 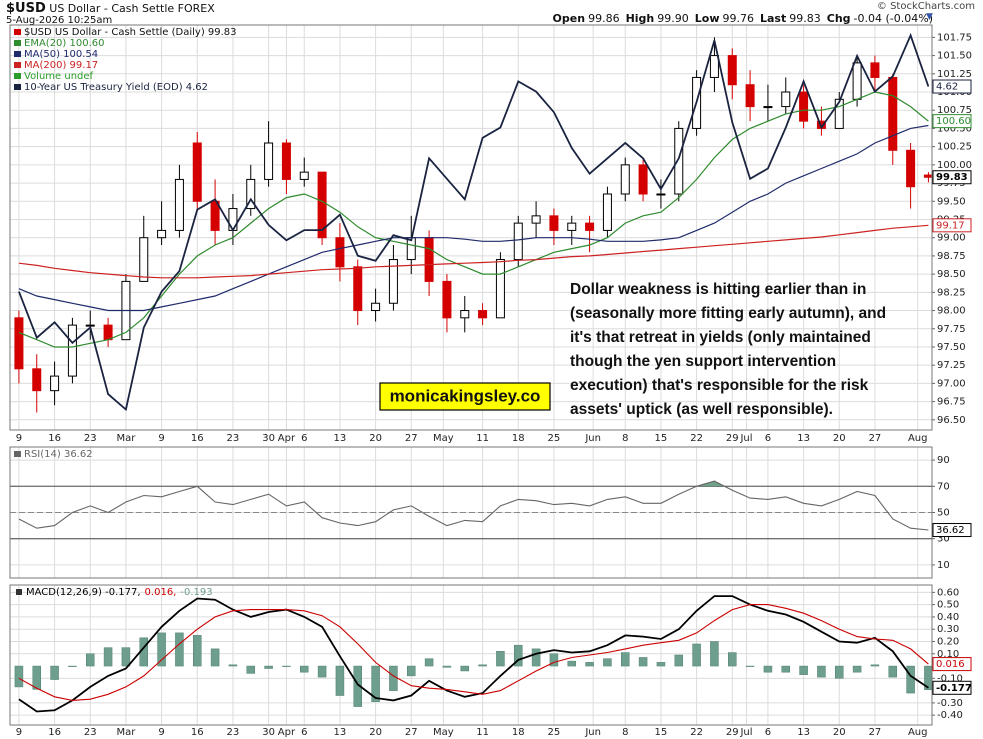 I want to click on quote-label: Open, so click(x=569, y=18).